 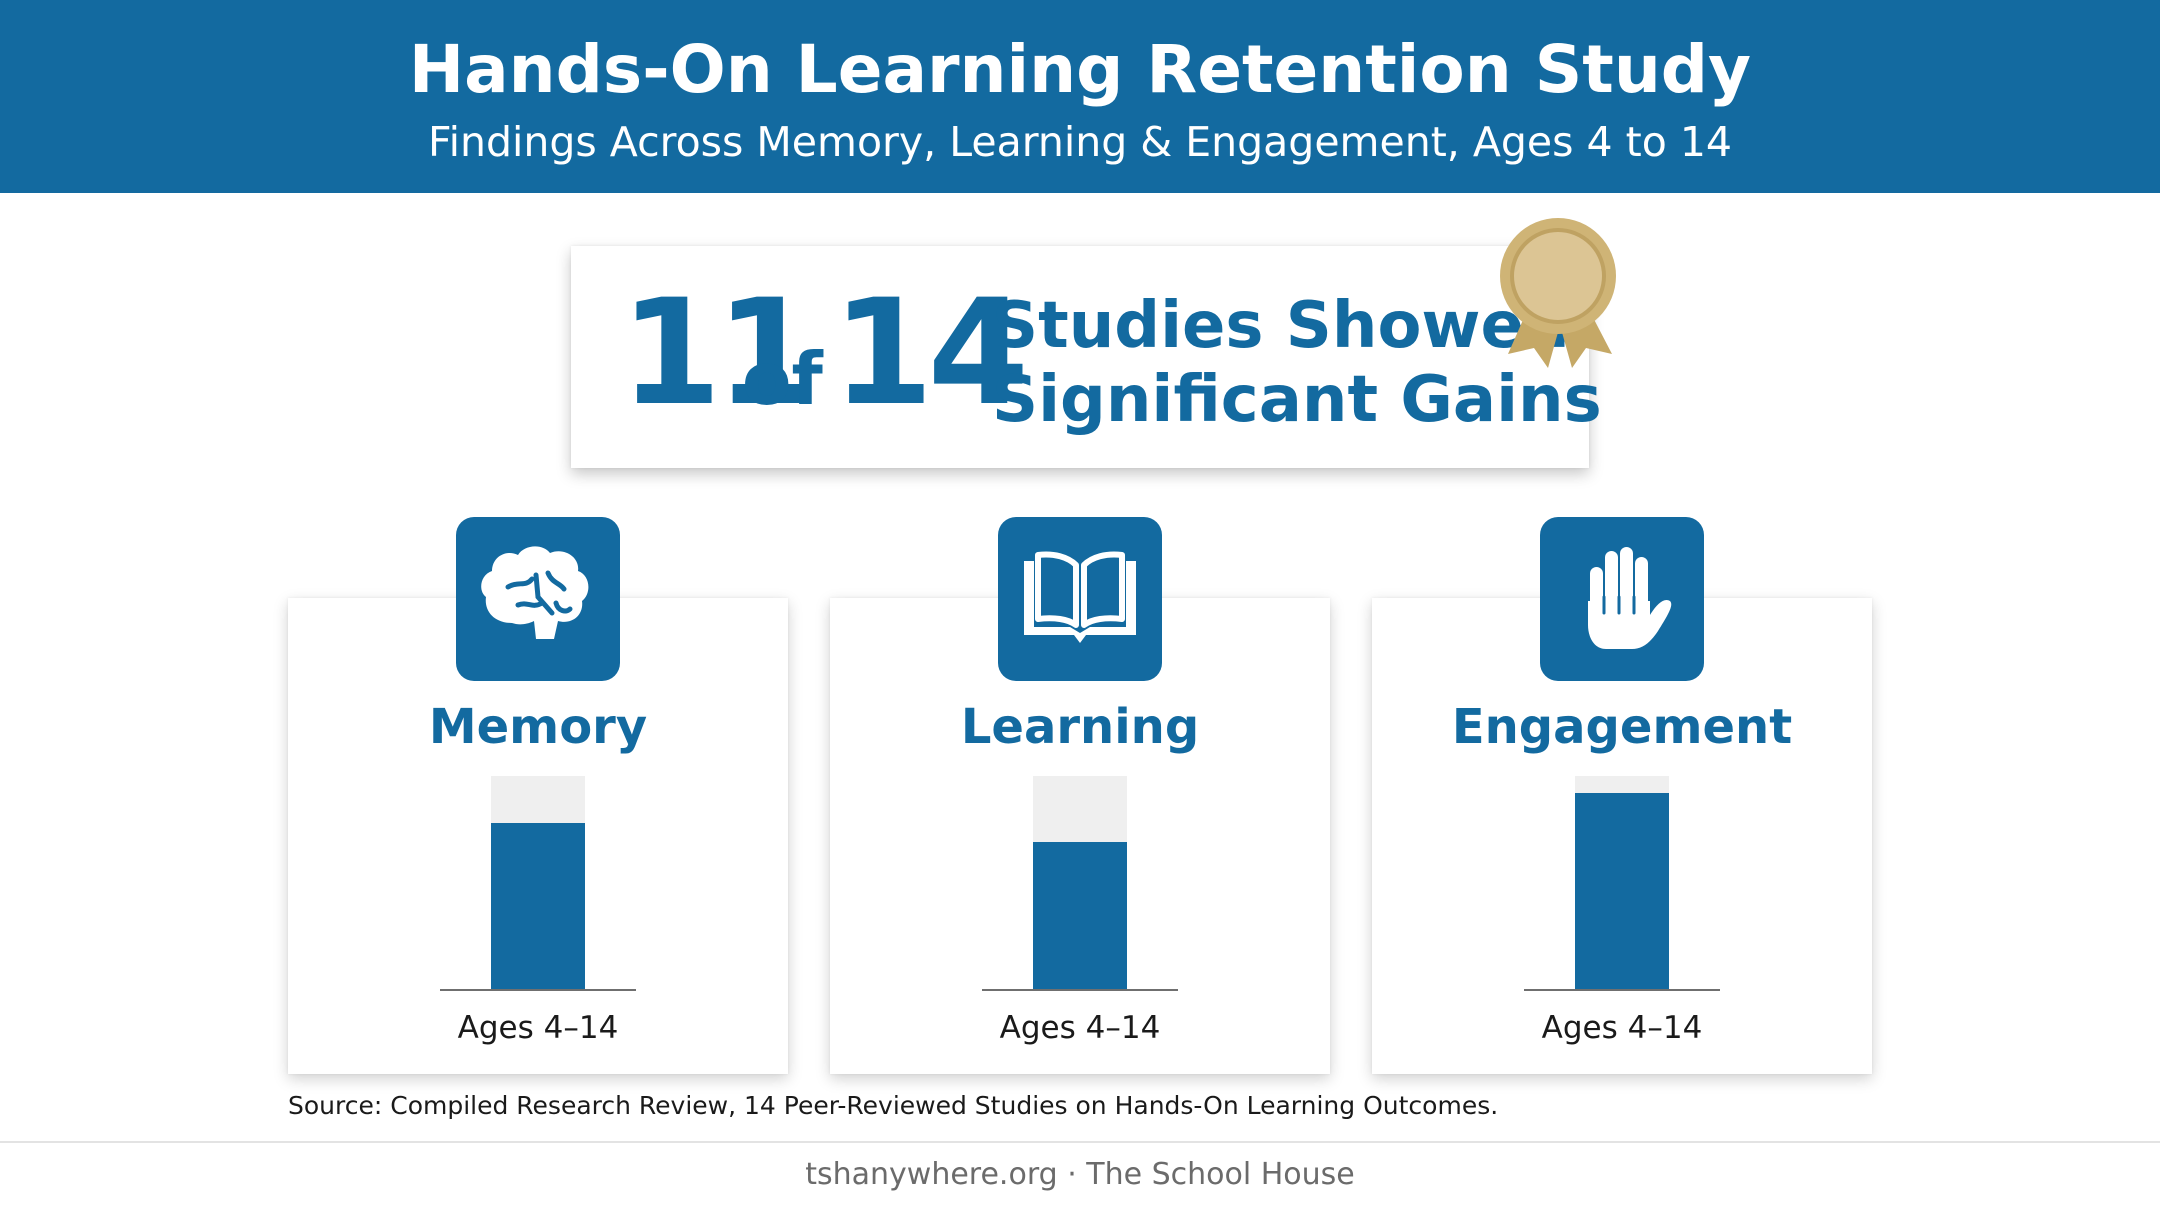 What do you see at coordinates (1080, 1142) in the screenshot?
I see `footer-divider` at bounding box center [1080, 1142].